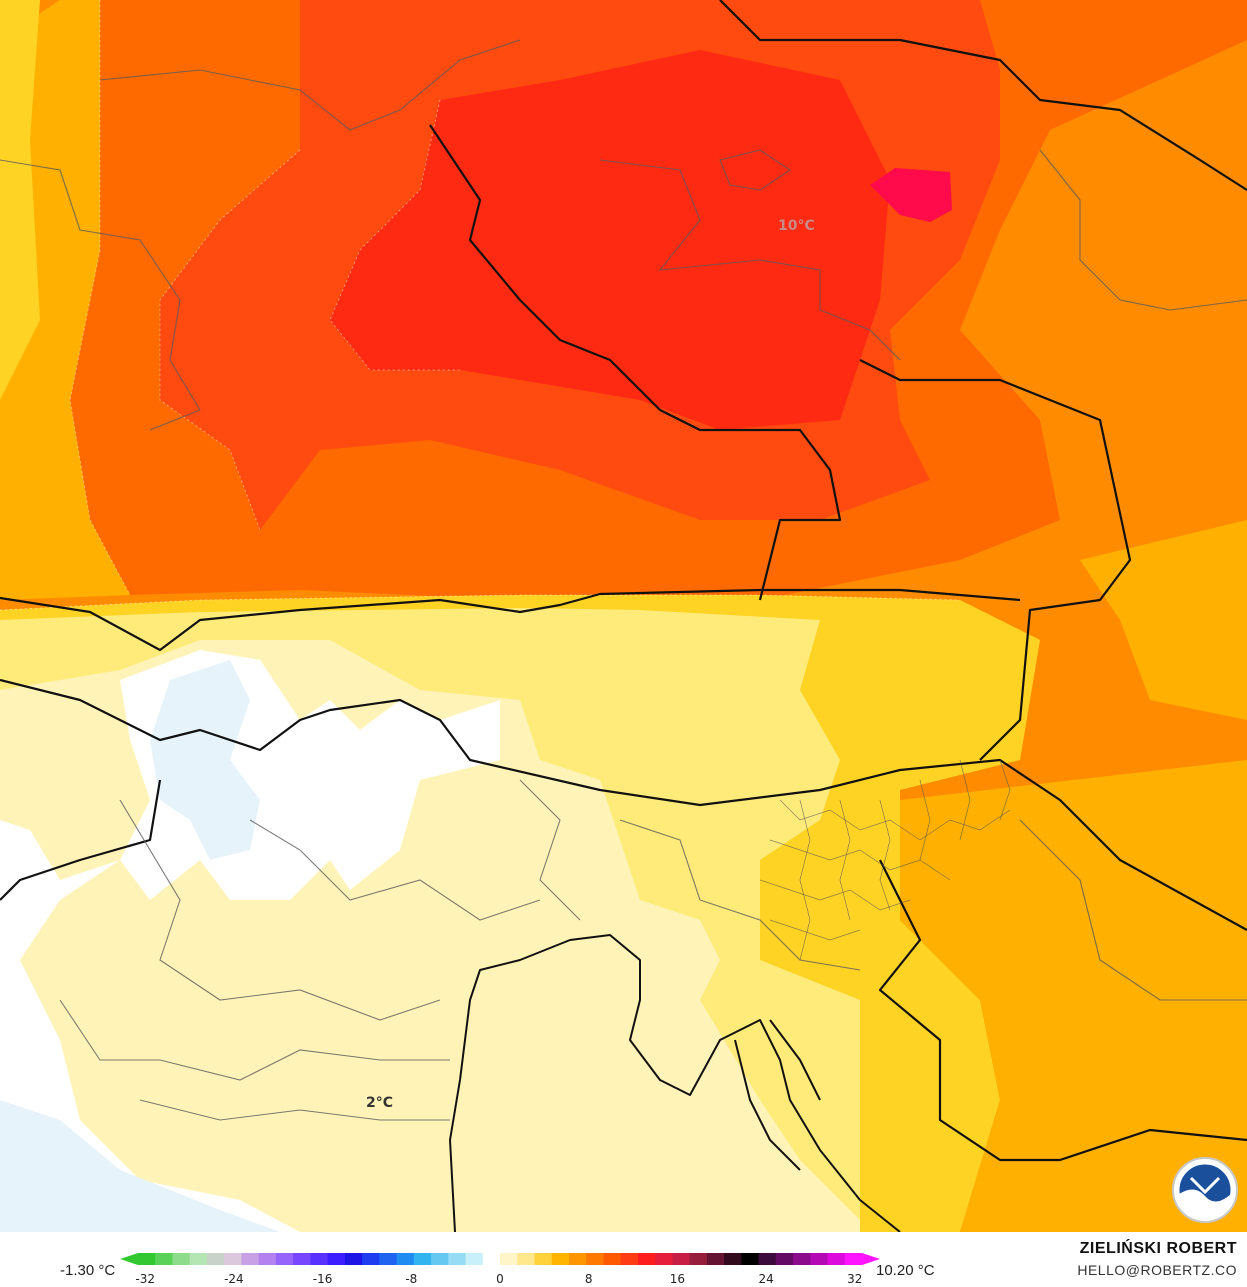 The width and height of the screenshot is (1247, 1287). I want to click on border-central, so click(635, 362).